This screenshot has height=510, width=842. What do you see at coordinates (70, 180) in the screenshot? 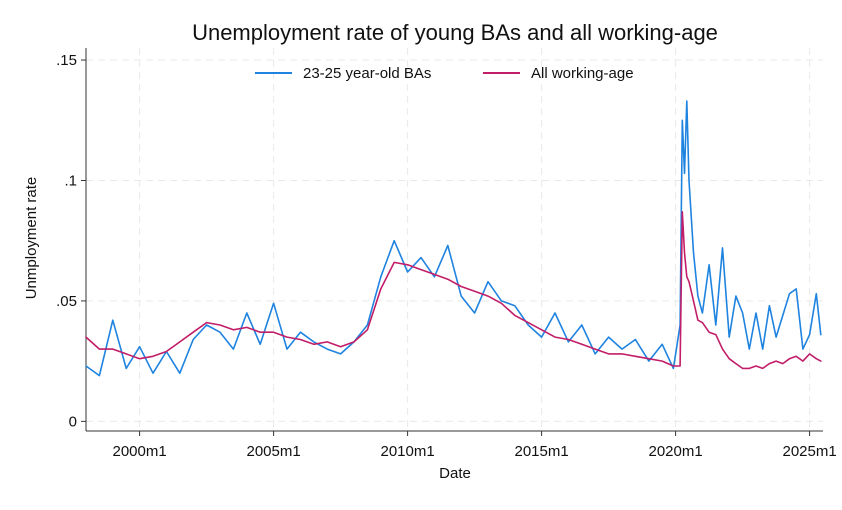
I see `y-tick-label: .1` at bounding box center [70, 180].